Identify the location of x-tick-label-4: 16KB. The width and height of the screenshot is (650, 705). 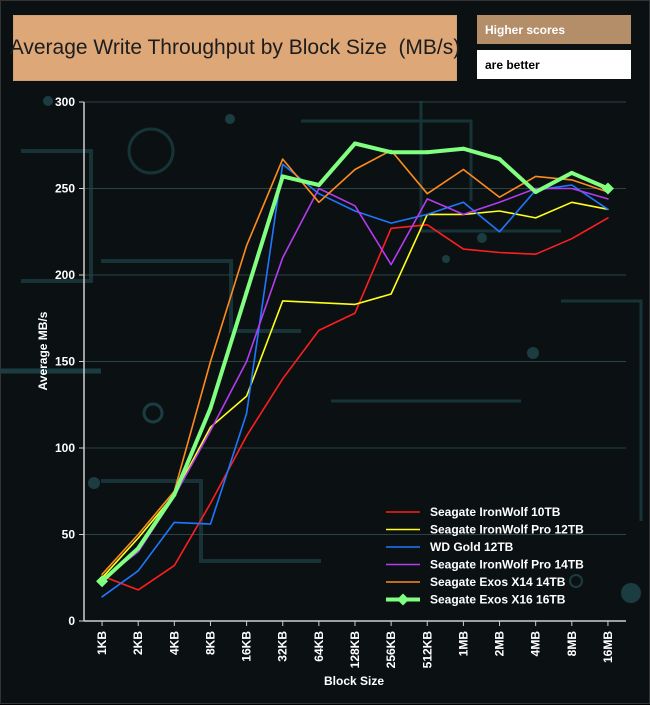
(247, 646).